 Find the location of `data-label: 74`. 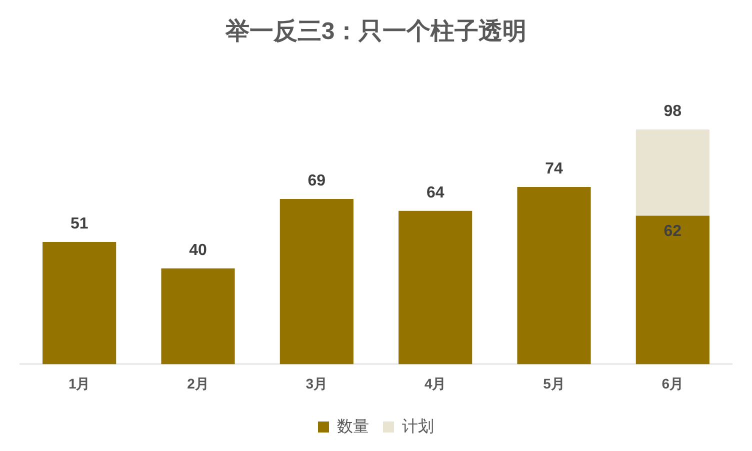

data-label: 74 is located at coordinates (554, 169).